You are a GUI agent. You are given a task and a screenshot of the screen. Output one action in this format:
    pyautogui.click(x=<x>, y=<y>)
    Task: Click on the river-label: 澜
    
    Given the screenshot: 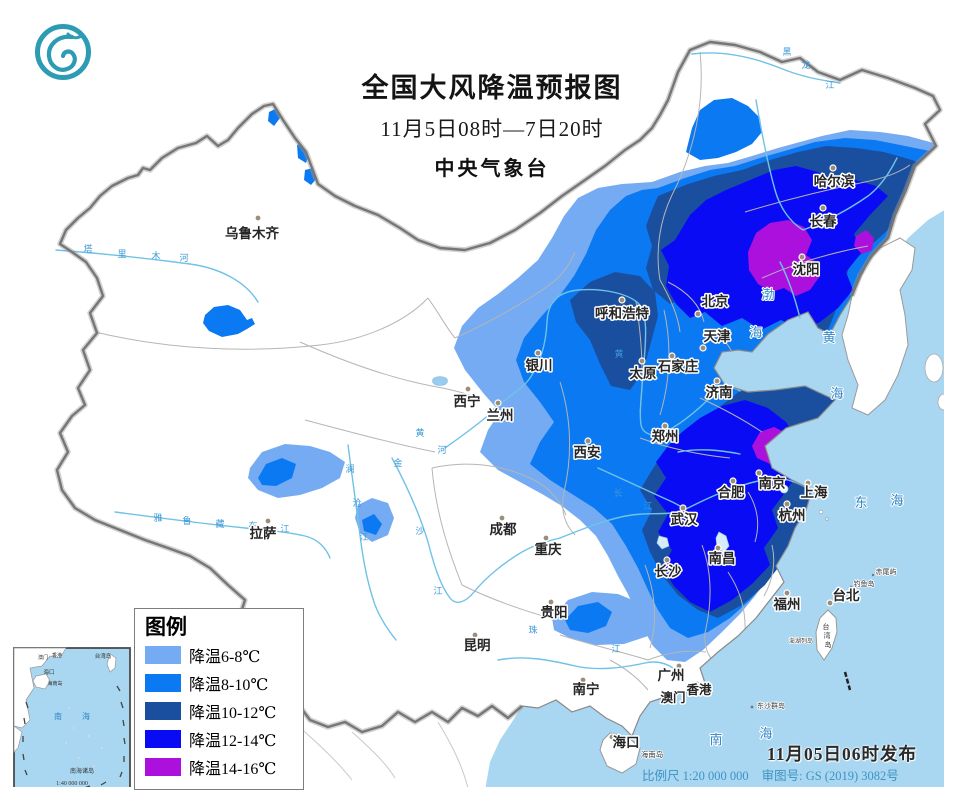 What is the action you would take?
    pyautogui.click(x=349, y=469)
    